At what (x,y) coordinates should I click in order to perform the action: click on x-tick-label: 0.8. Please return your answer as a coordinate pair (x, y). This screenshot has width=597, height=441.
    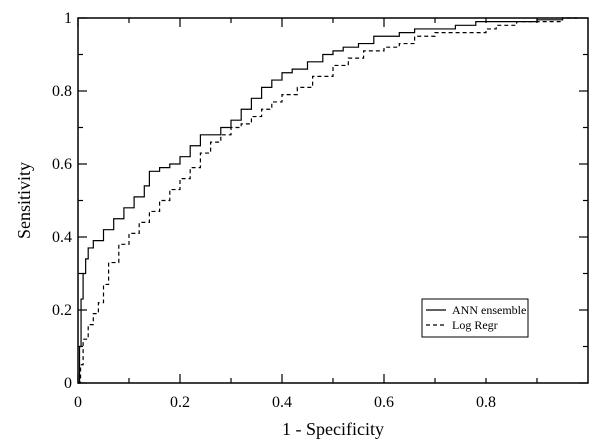
    Looking at the image, I should click on (486, 402).